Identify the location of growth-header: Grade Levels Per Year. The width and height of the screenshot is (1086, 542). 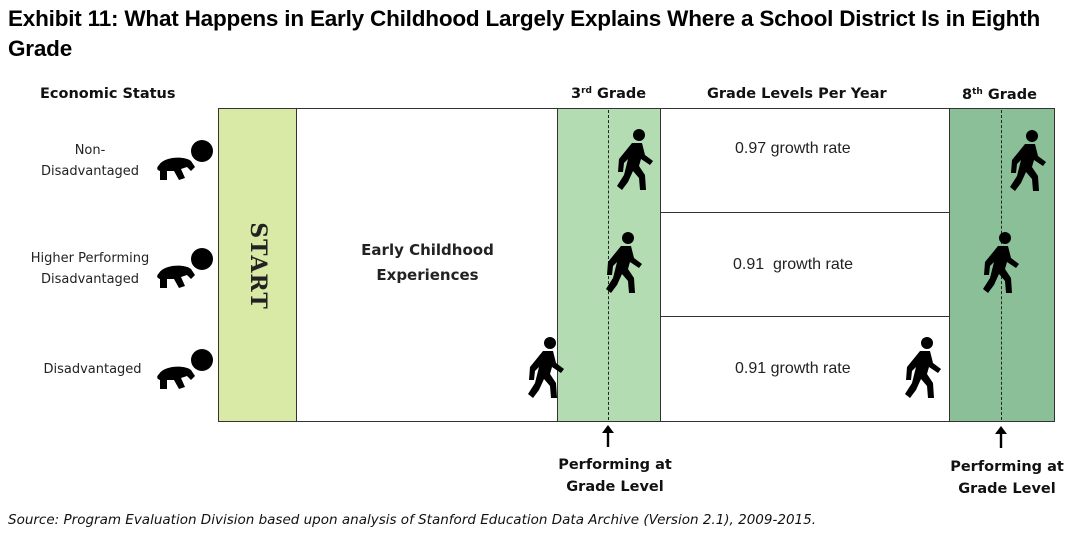
(797, 94).